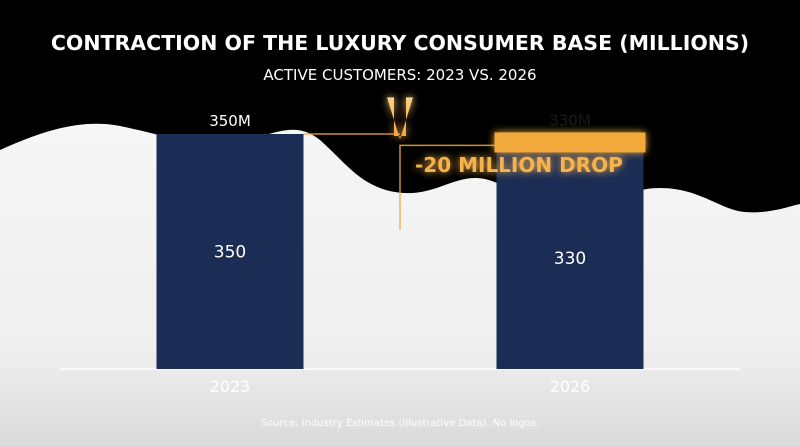 The width and height of the screenshot is (800, 447). Describe the element at coordinates (399, 75) in the screenshot. I see `chart-subtitle: ACTIVE CUSTOMERS: 2023 VS. 2026` at that location.